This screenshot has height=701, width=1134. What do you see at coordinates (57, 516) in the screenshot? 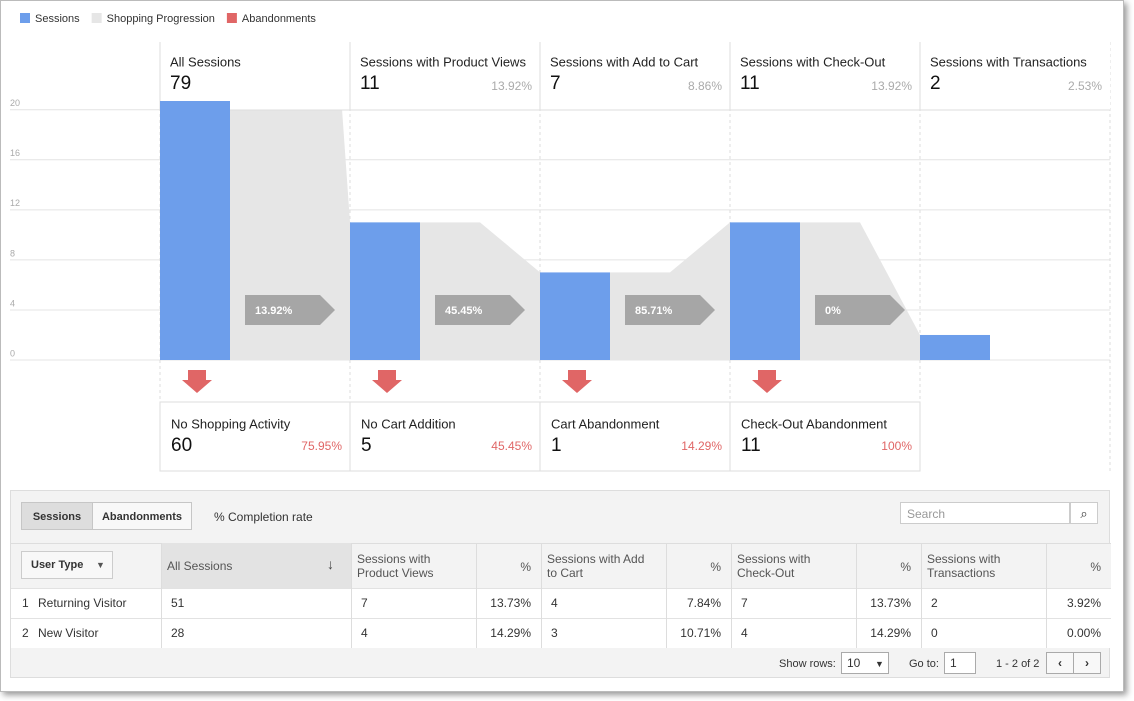
I see `tab-sessions: Sessions` at bounding box center [57, 516].